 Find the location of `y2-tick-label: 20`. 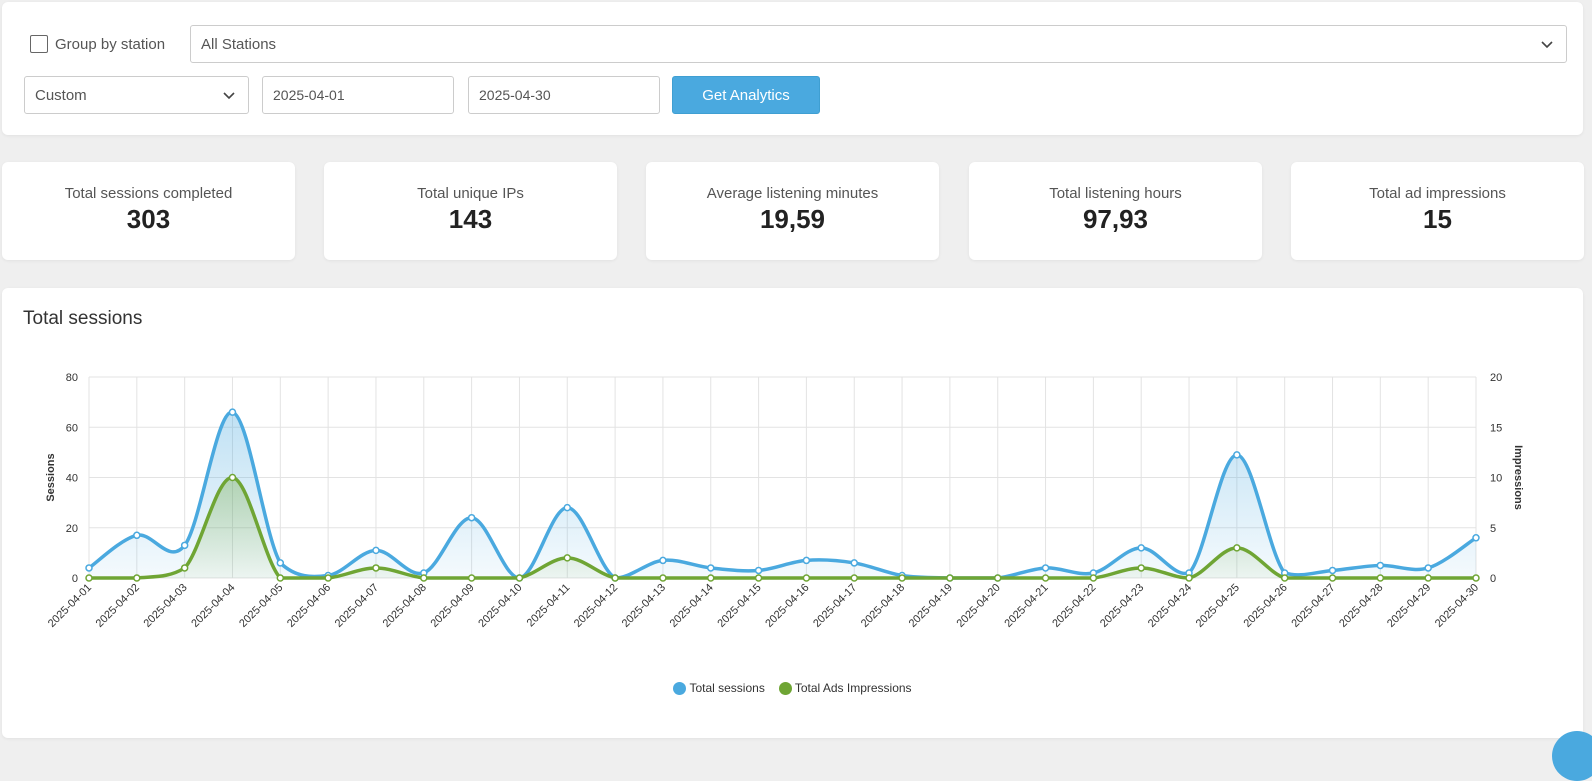

y2-tick-label: 20 is located at coordinates (1496, 378).